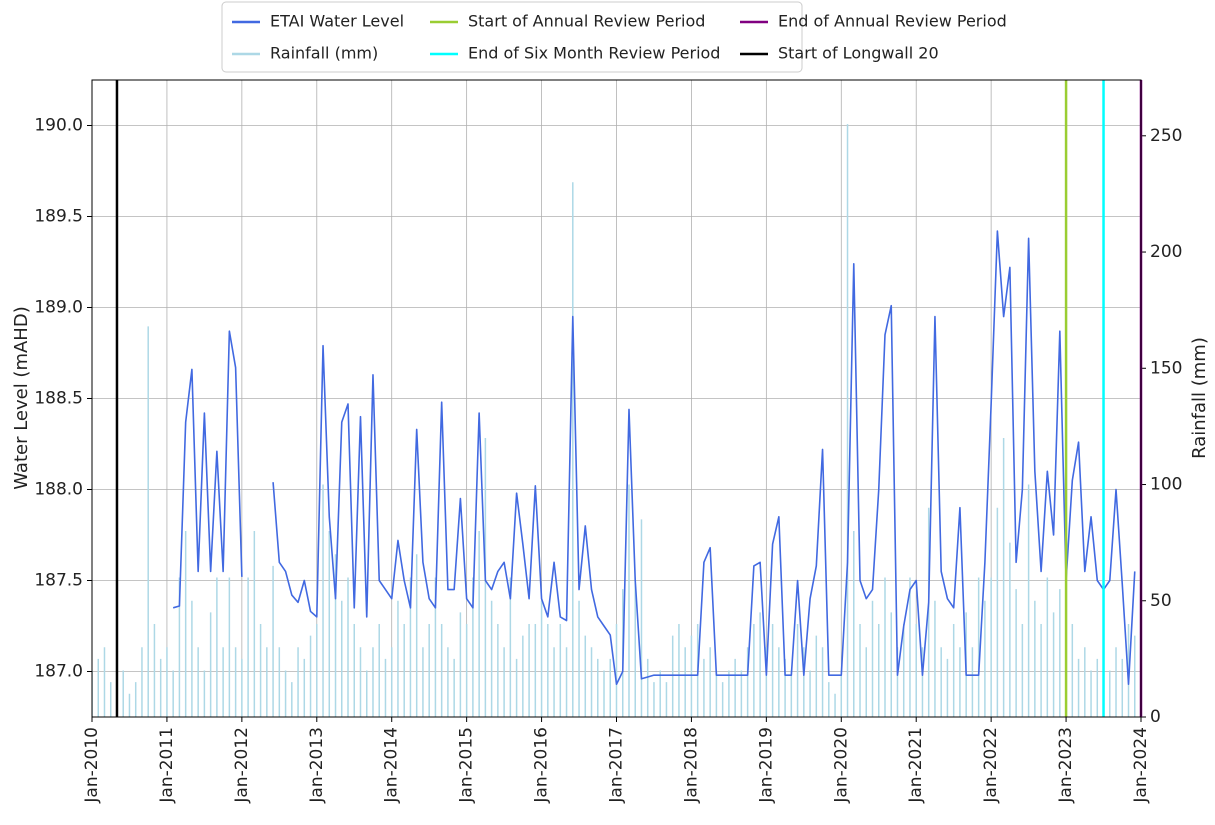  What do you see at coordinates (1199, 398) in the screenshot?
I see `y2-axis-label: Rainfall (mm)` at bounding box center [1199, 398].